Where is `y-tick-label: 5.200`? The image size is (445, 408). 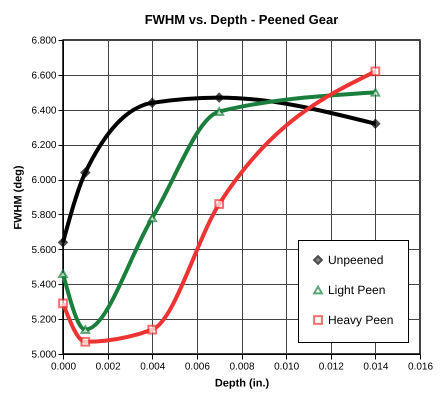 y-tick-label: 5.200 is located at coordinates (44, 320).